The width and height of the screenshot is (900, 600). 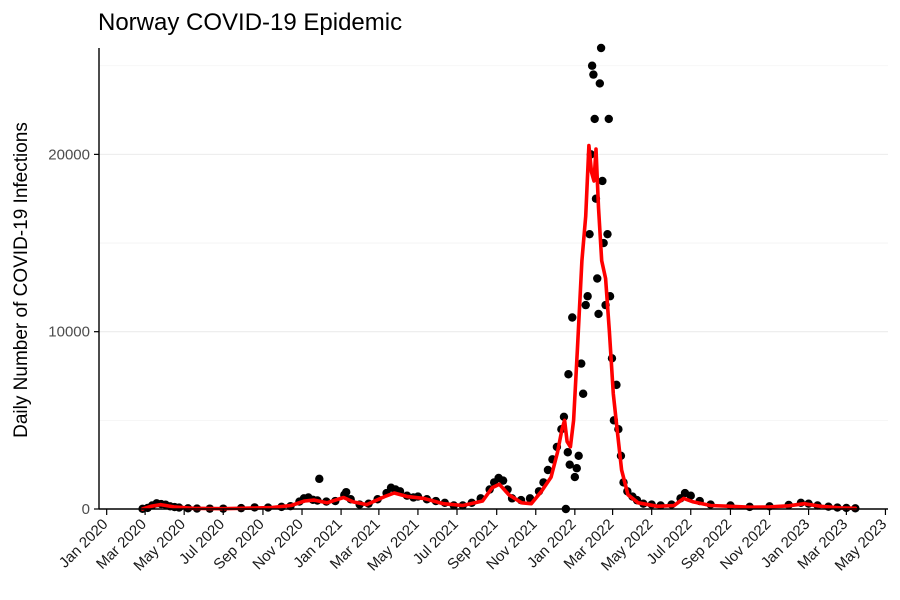 I want to click on y-tick-label: 10000, so click(x=69, y=332).